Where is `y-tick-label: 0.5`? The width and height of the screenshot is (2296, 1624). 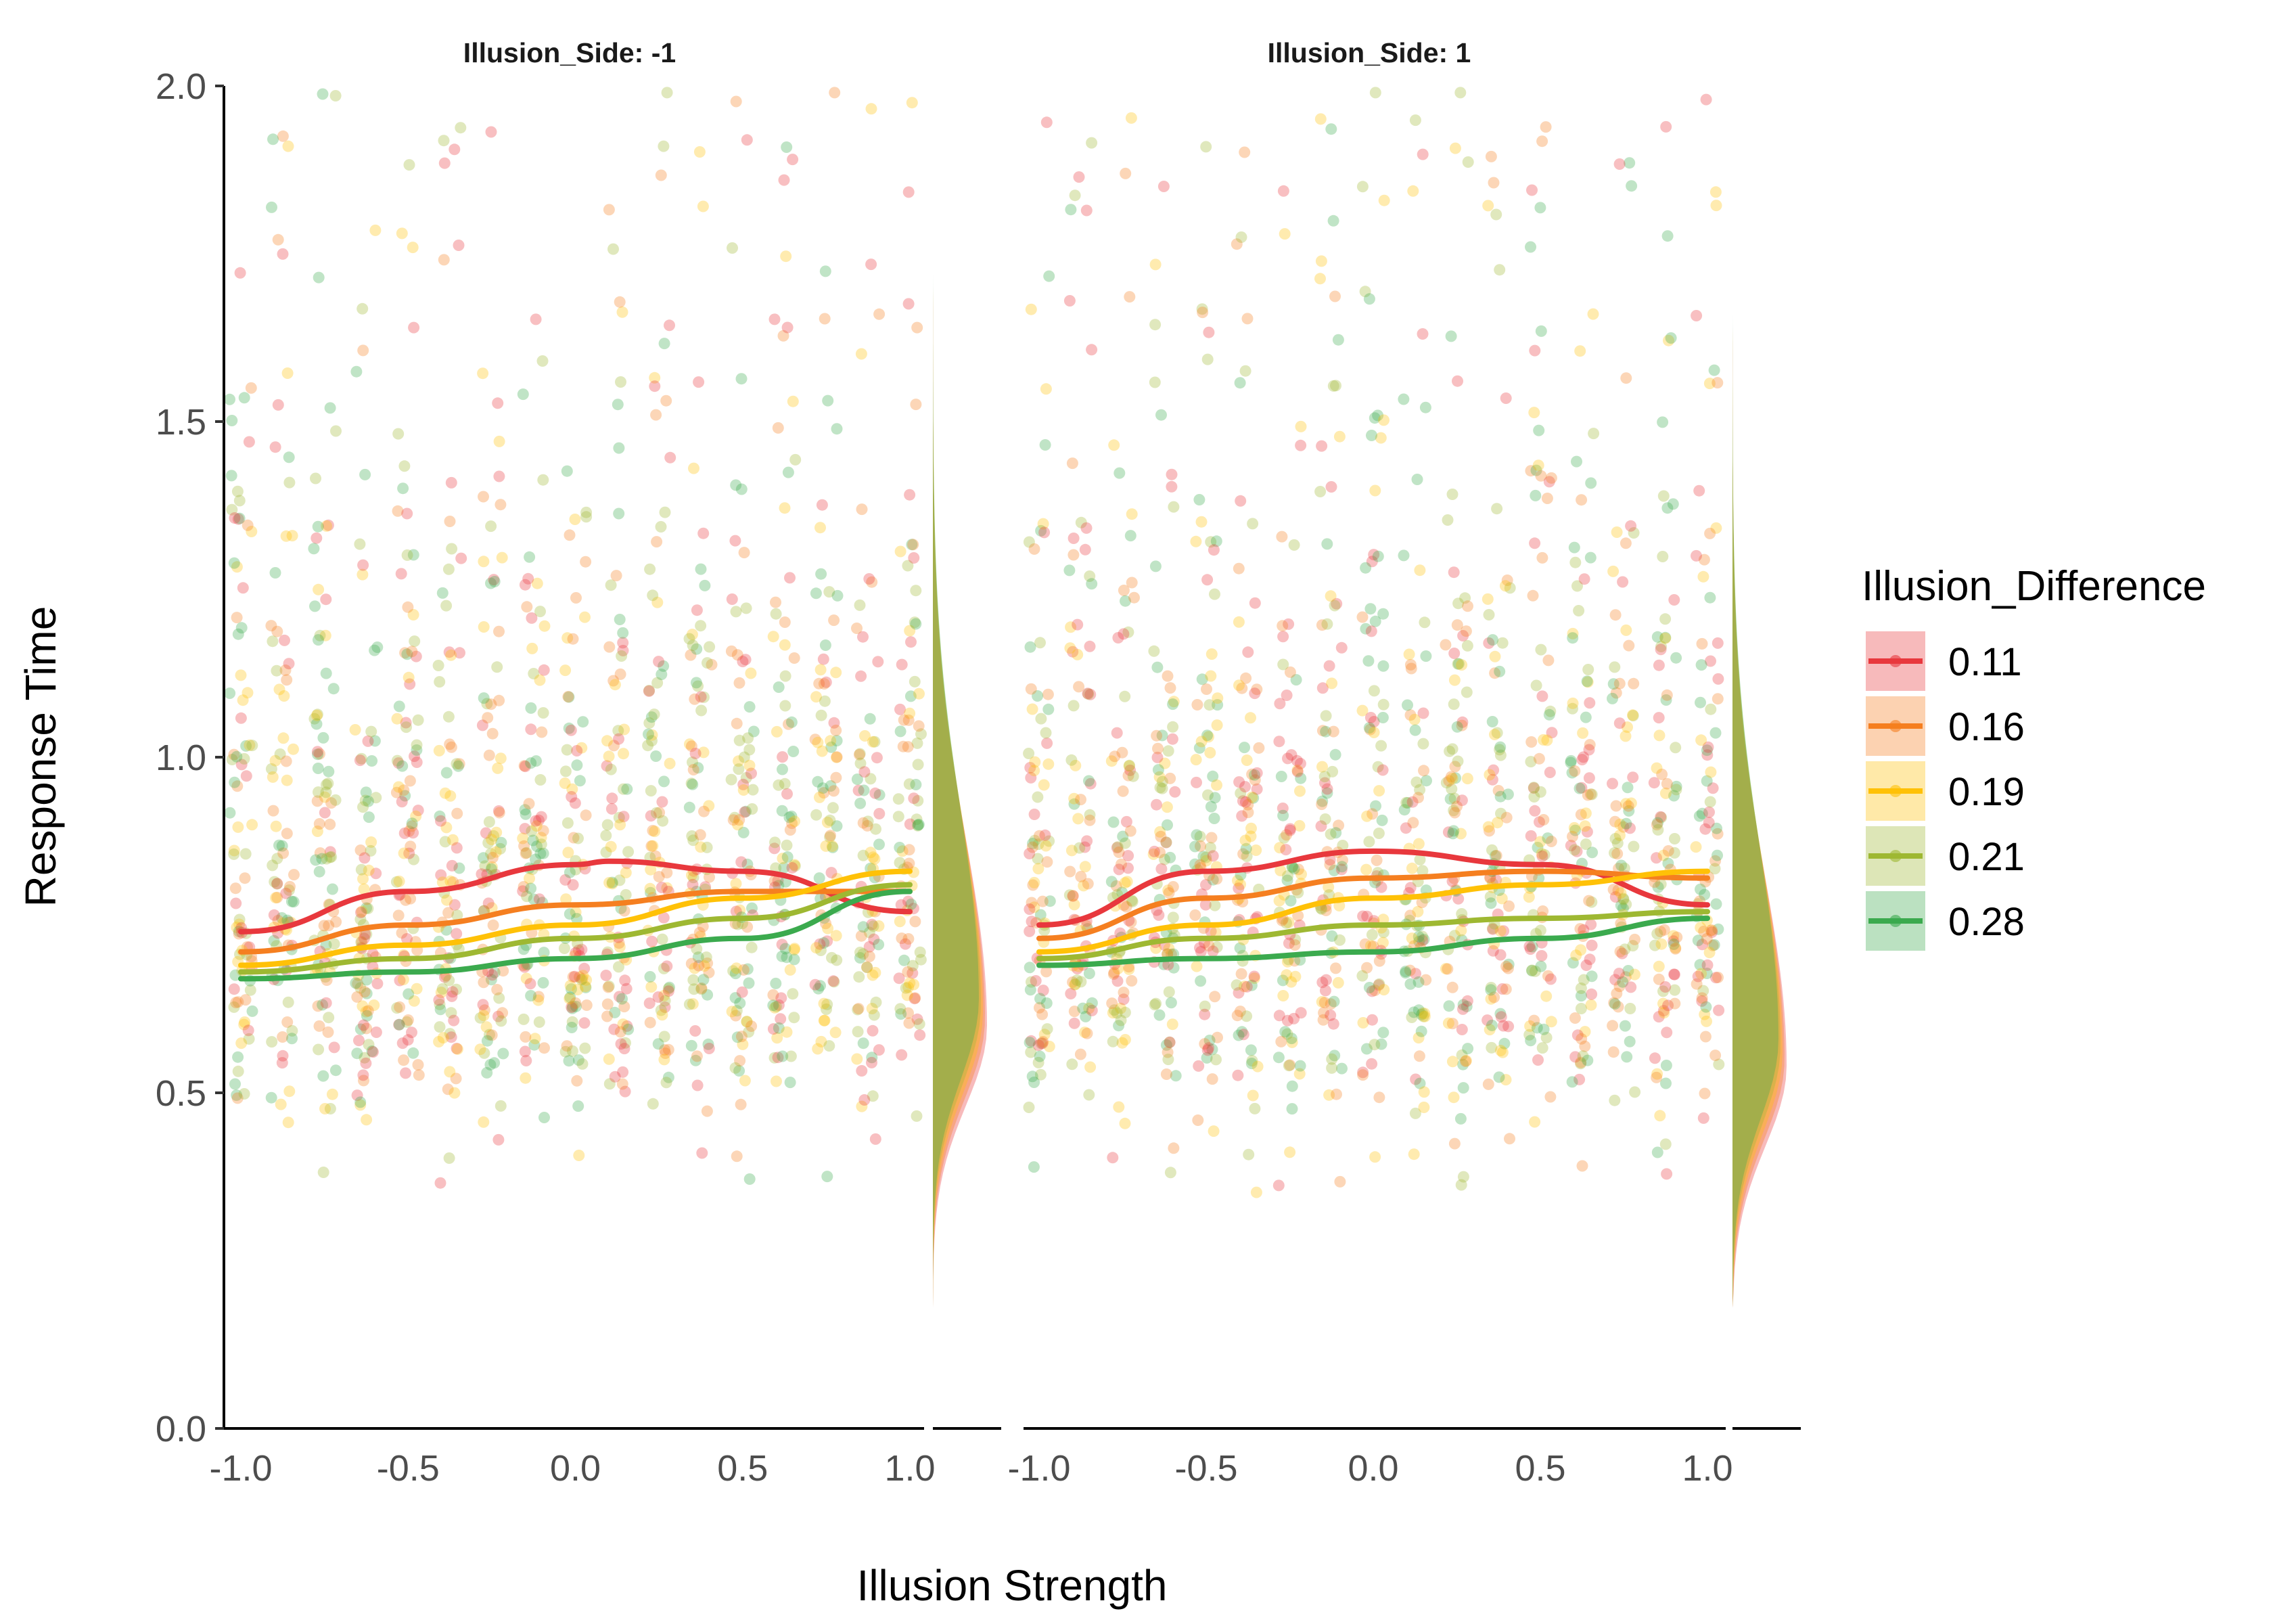 y-tick-label: 0.5 is located at coordinates (181, 1093).